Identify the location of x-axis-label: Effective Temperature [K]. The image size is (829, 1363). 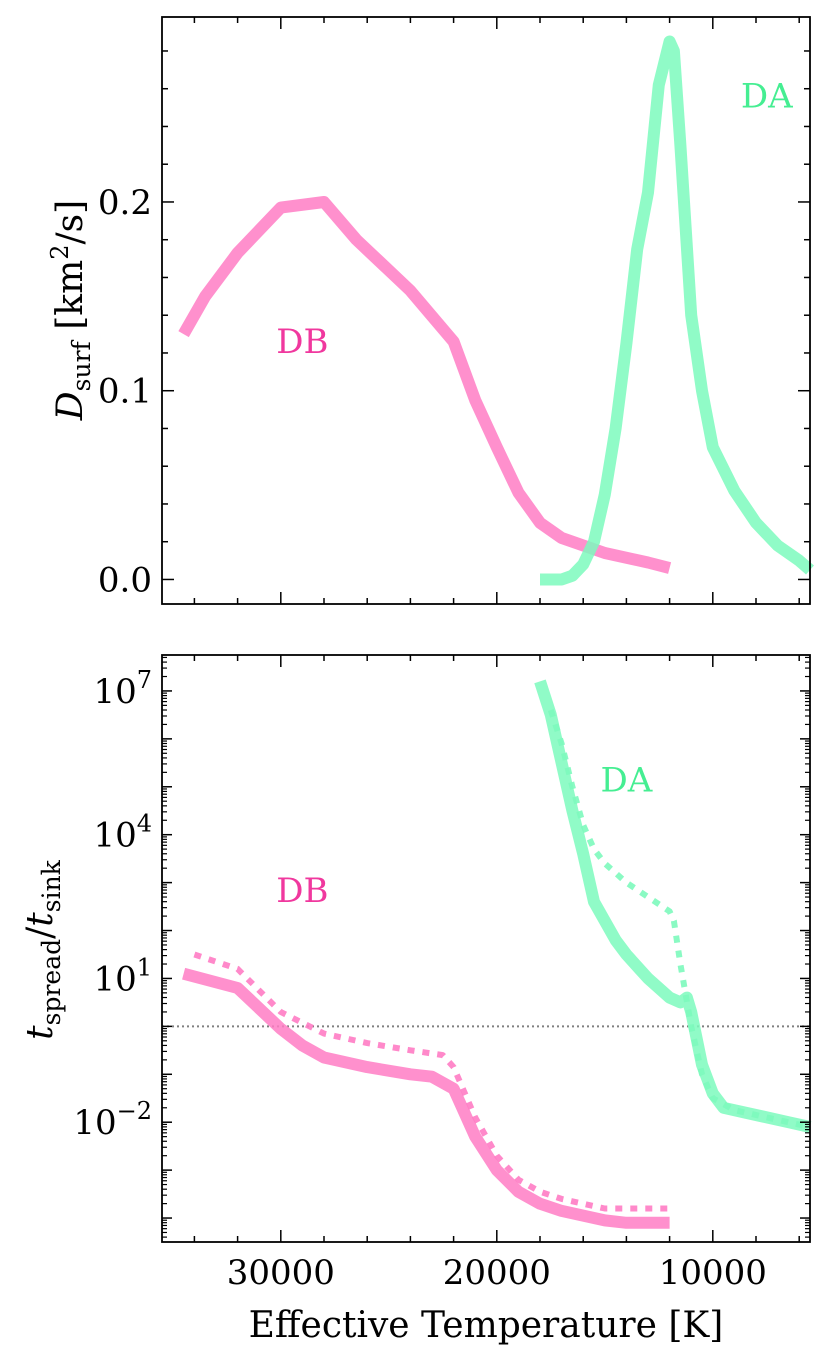
(486, 1325).